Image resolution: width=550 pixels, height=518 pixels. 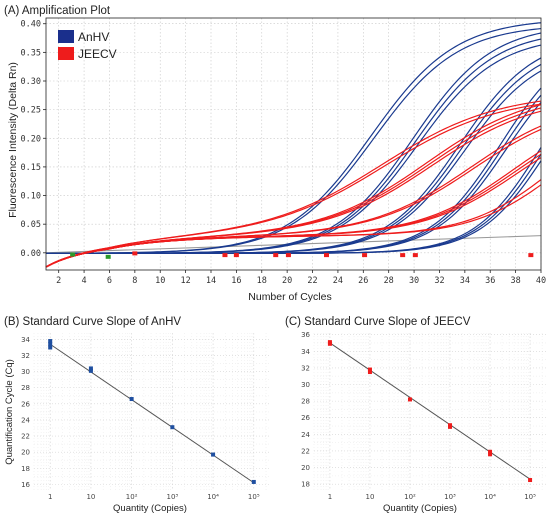 What do you see at coordinates (31, 168) in the screenshot?
I see `y-tick-label: 0.15` at bounding box center [31, 168].